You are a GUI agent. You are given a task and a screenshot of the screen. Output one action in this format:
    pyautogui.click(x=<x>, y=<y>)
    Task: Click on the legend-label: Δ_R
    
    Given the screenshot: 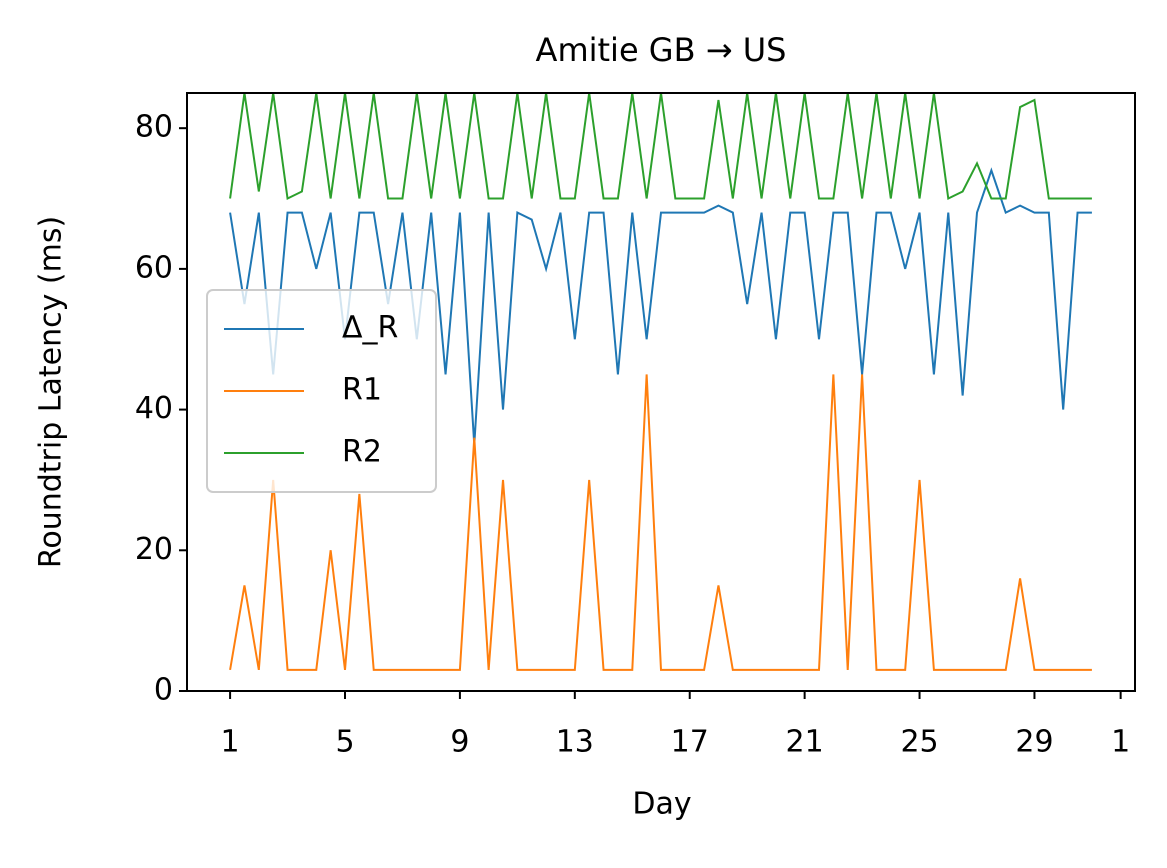 What is the action you would take?
    pyautogui.click(x=370, y=328)
    